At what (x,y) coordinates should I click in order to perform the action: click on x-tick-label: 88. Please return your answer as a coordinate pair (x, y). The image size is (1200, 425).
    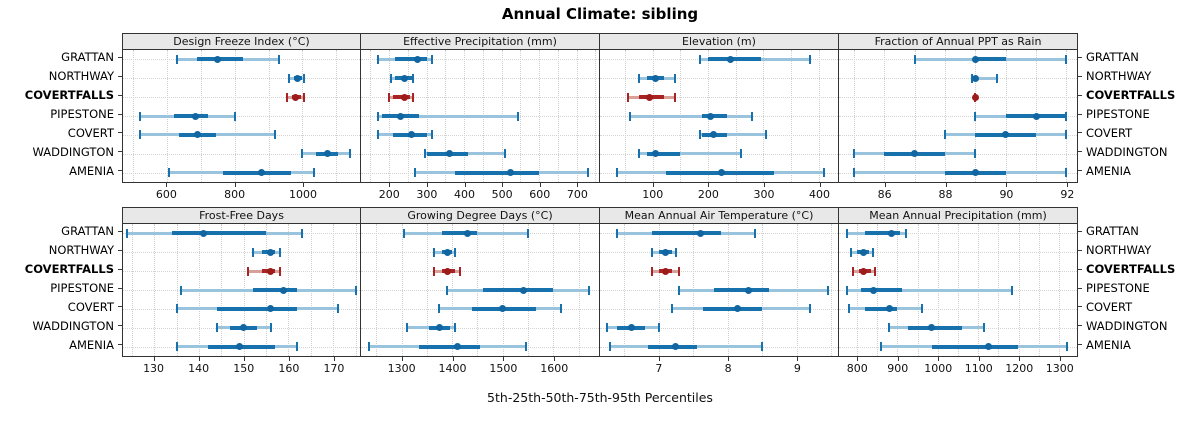
    Looking at the image, I should click on (945, 194).